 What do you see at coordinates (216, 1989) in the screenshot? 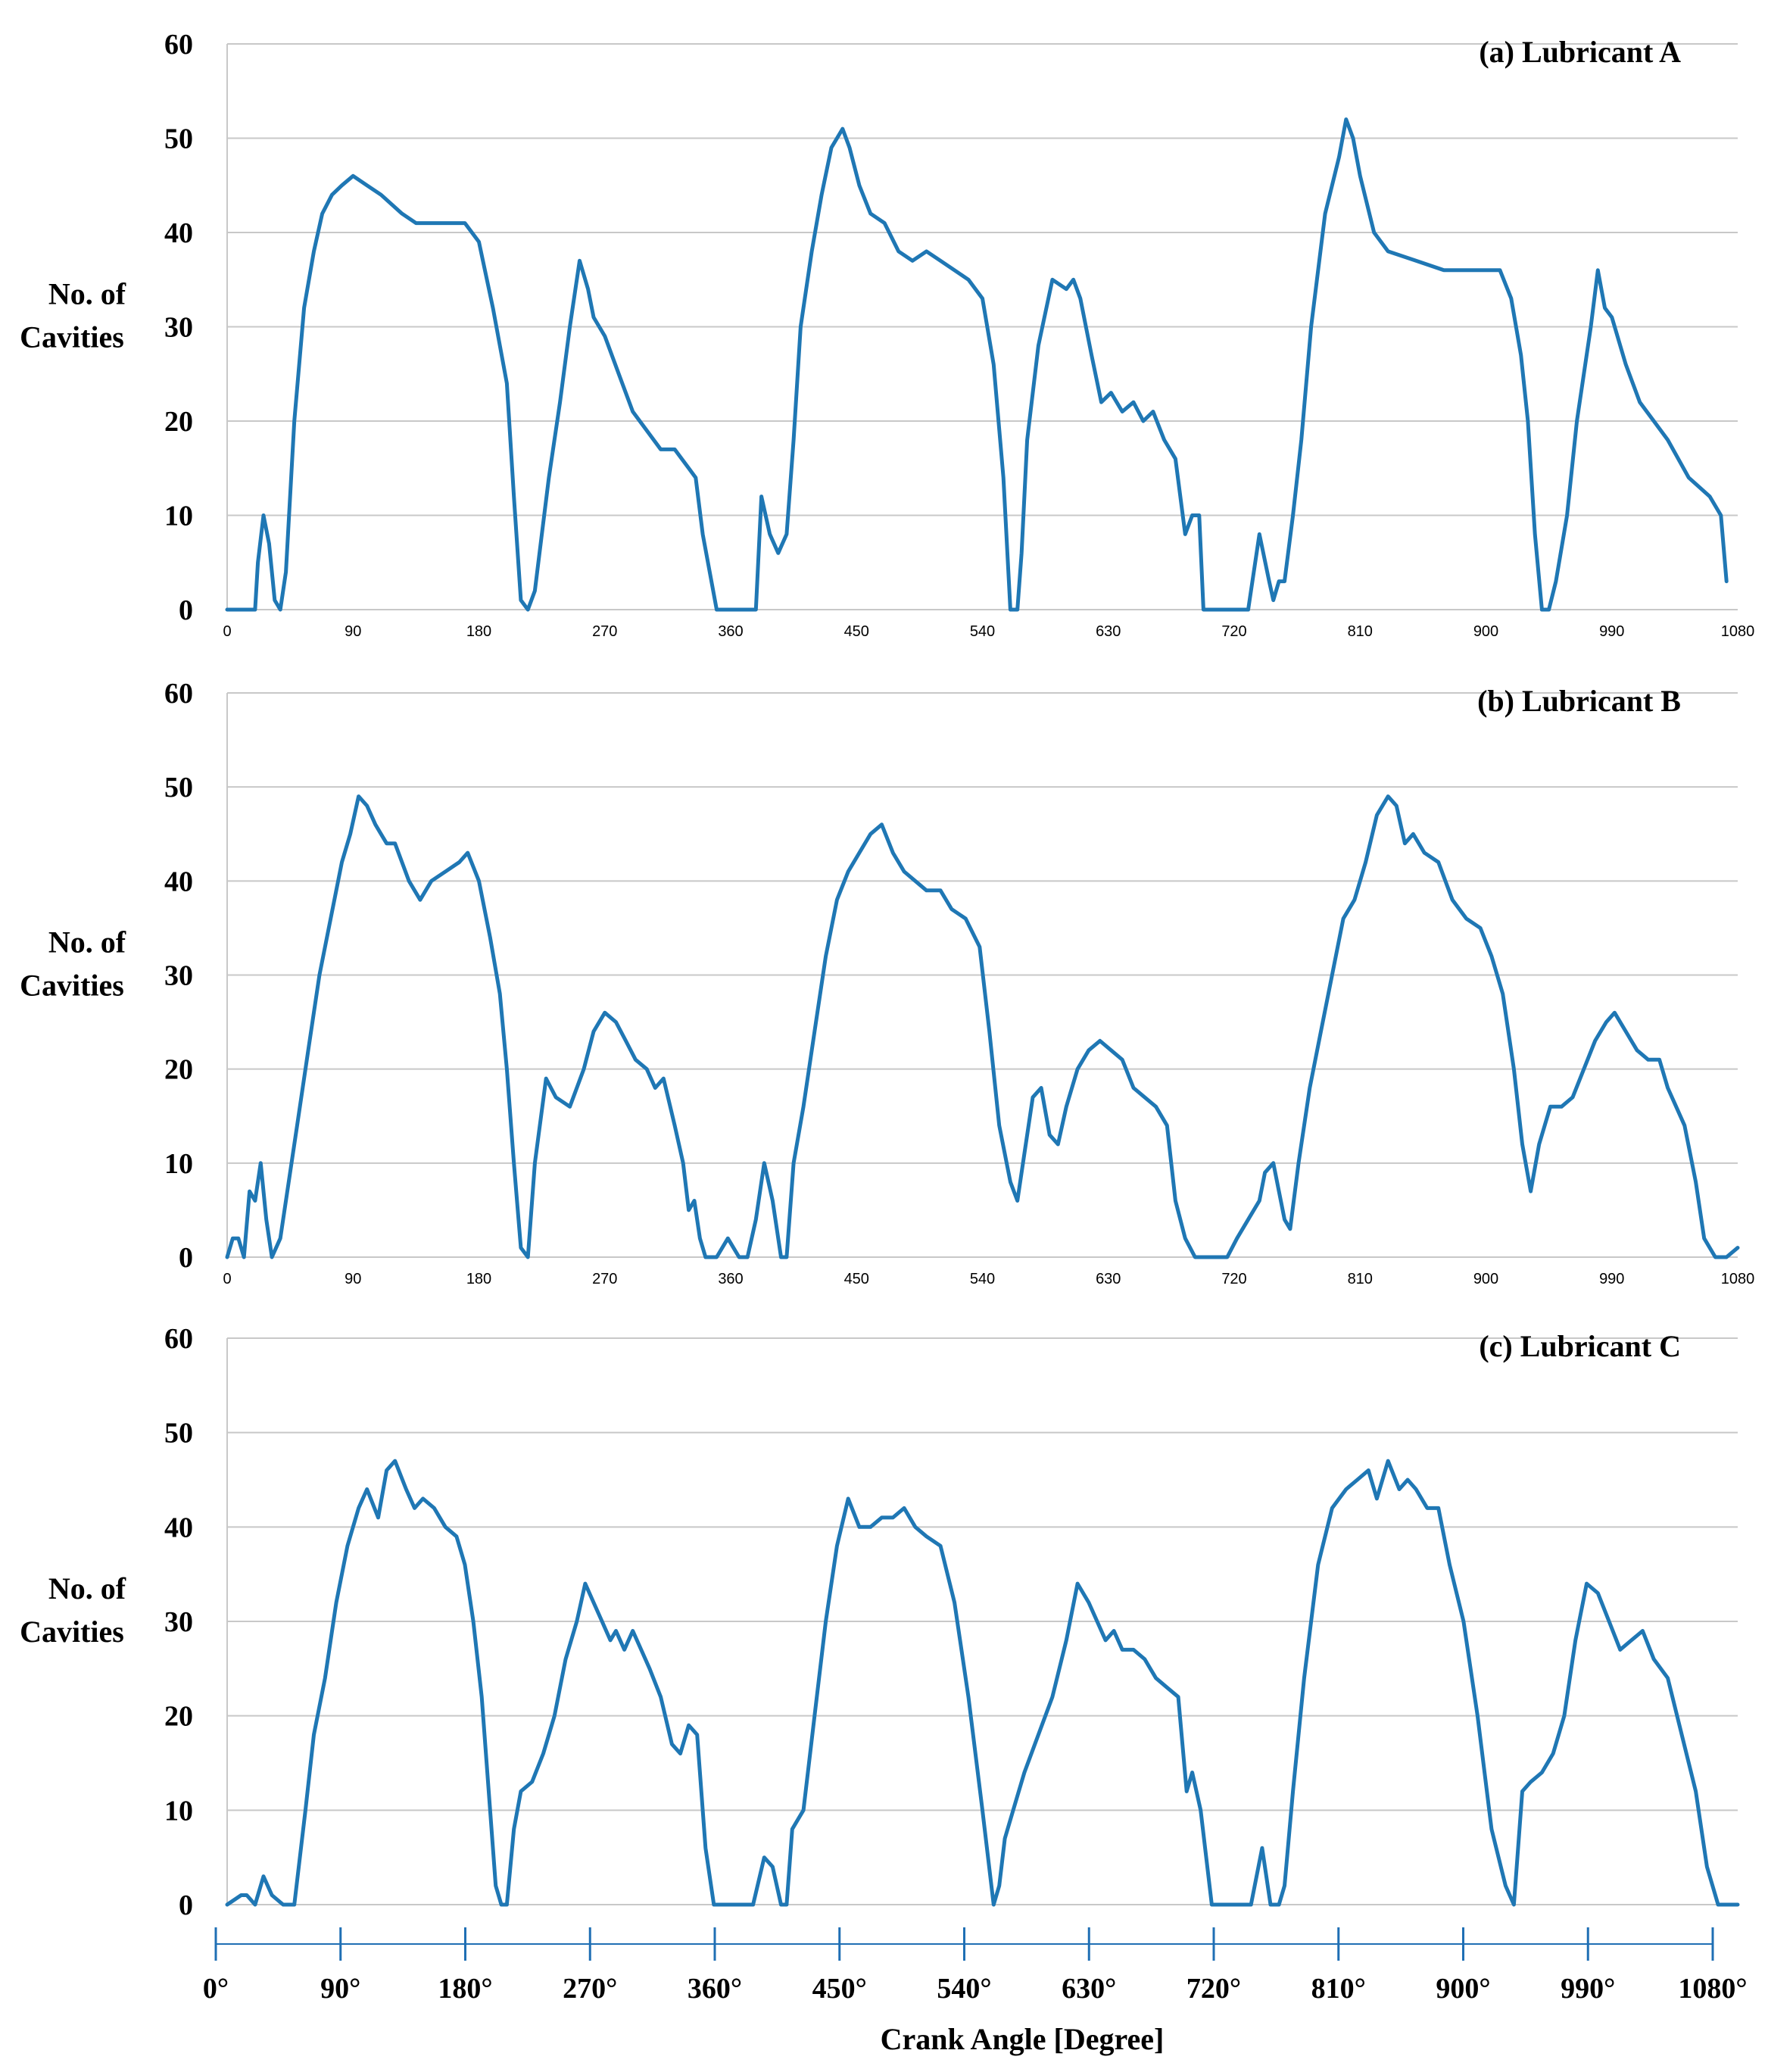
I see `crank-angle-tick-label: 0°` at bounding box center [216, 1989].